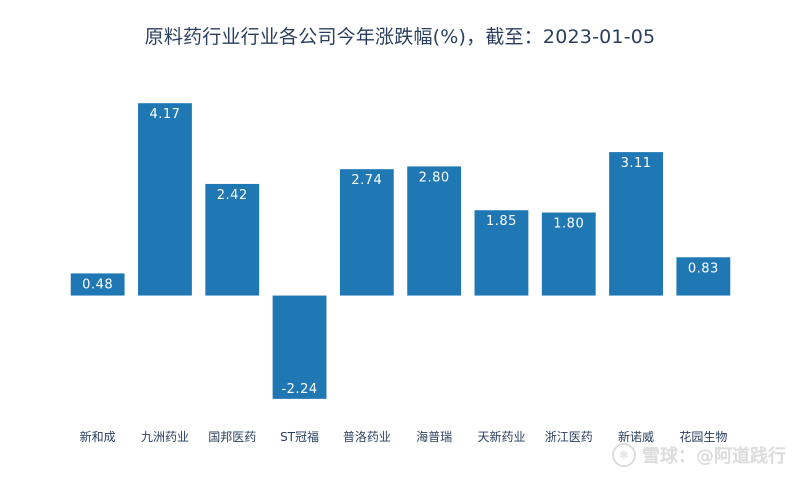  I want to click on value-label-9: 0.83, so click(703, 268).